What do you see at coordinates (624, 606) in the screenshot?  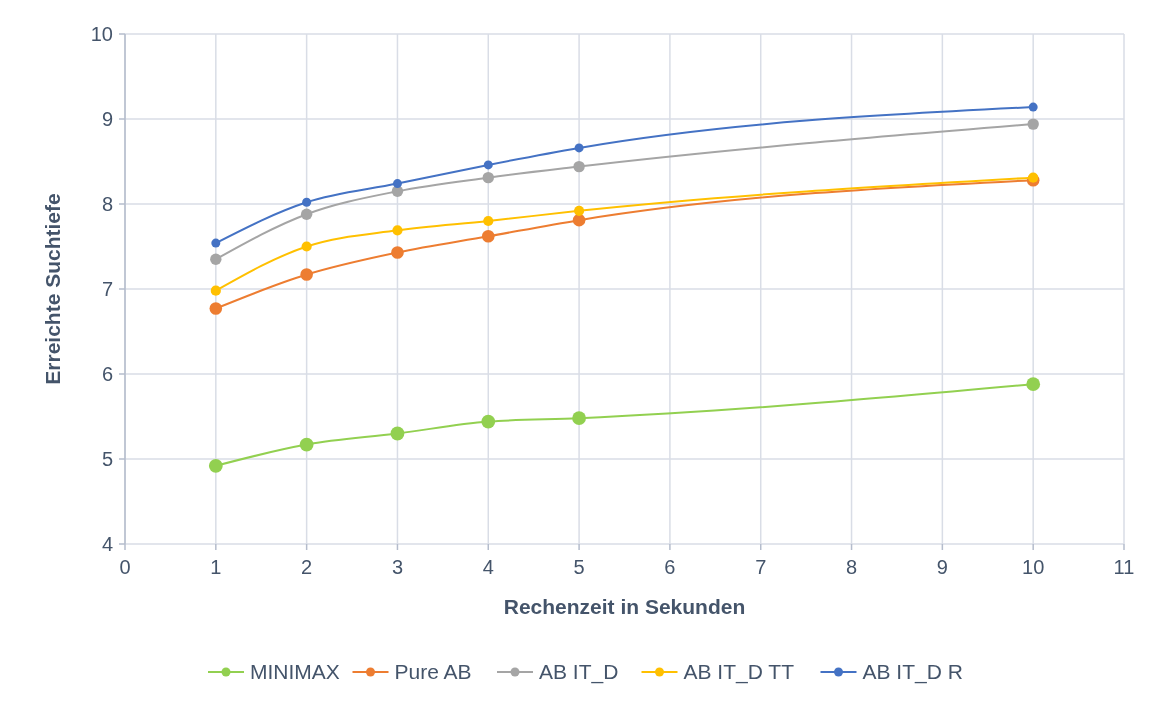 I see `x-axis-title: Rechenzeit in Sekunden` at bounding box center [624, 606].